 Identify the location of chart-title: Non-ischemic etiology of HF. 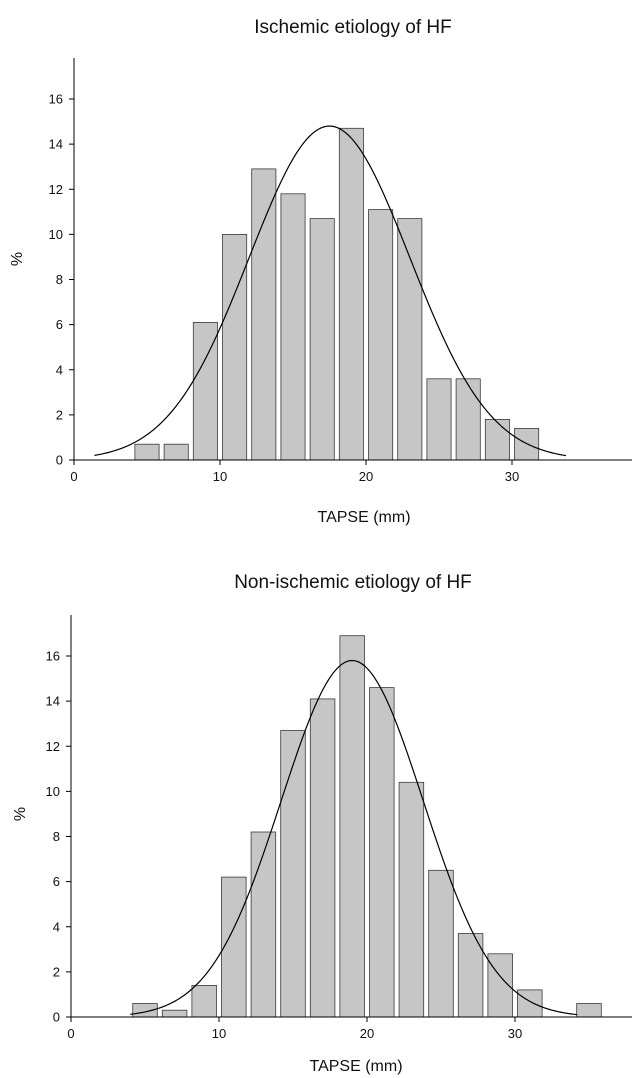
(353, 582).